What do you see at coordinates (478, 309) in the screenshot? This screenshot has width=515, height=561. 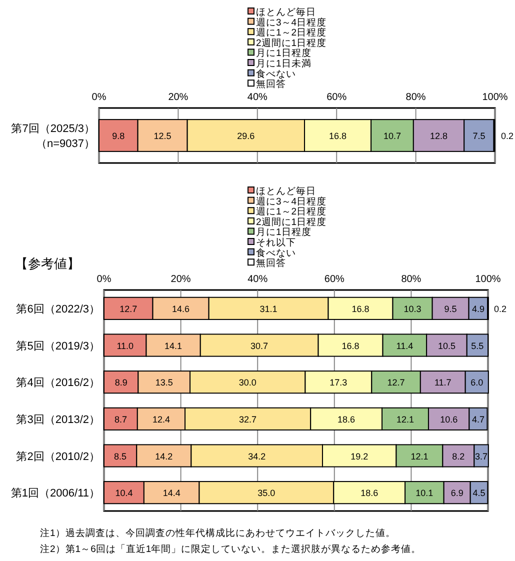 I see `data-label: 4.9` at bounding box center [478, 309].